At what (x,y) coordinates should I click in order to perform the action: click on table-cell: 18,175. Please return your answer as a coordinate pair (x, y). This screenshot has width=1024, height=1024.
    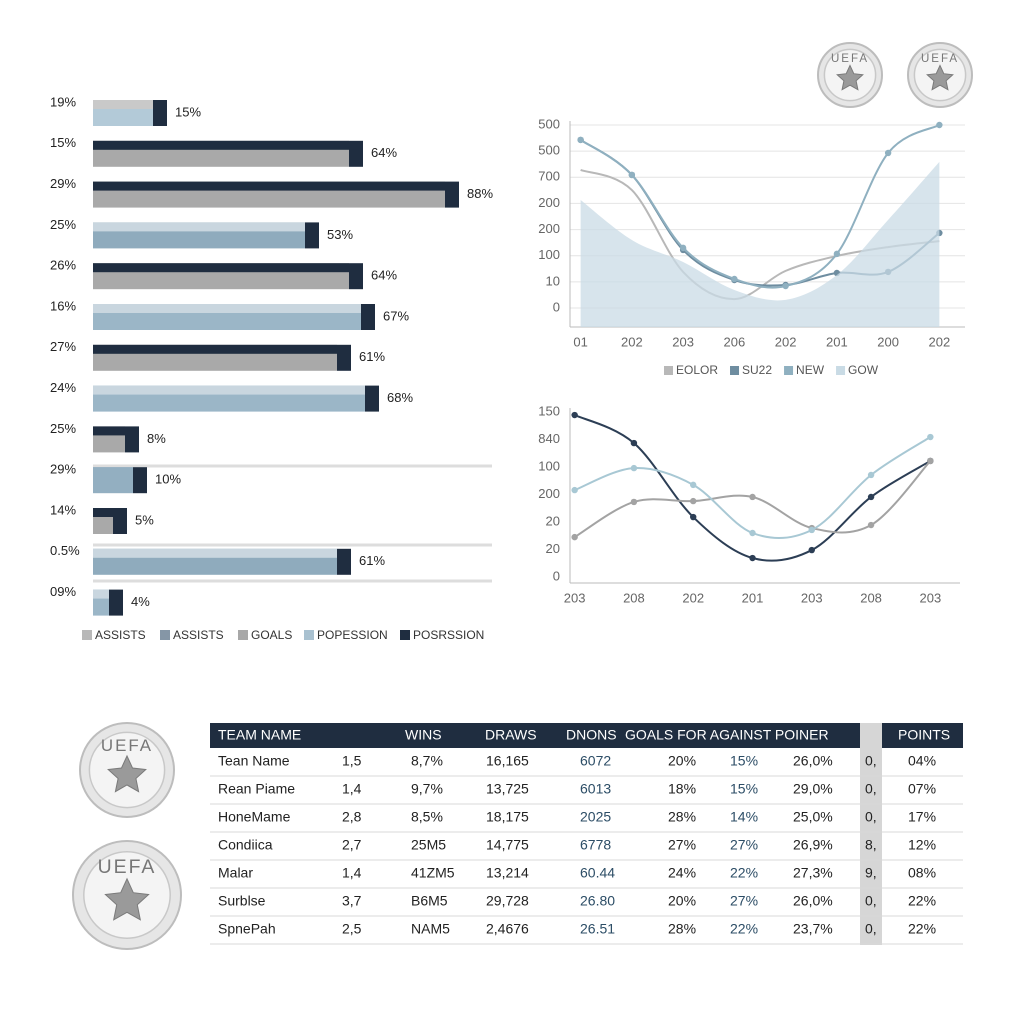
    Looking at the image, I should click on (507, 817).